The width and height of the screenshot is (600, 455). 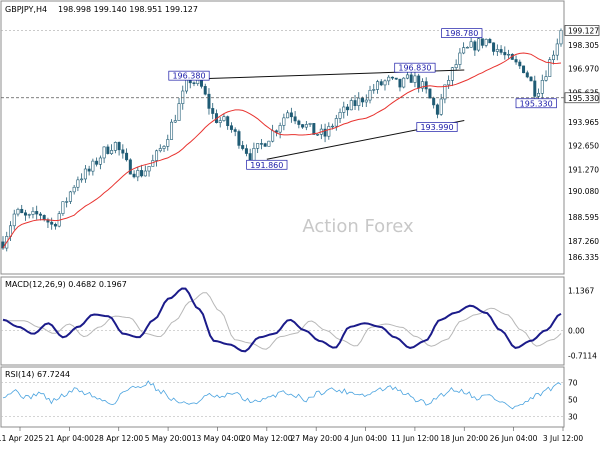 I want to click on price-axis-tick: 198.305, so click(x=583, y=45).